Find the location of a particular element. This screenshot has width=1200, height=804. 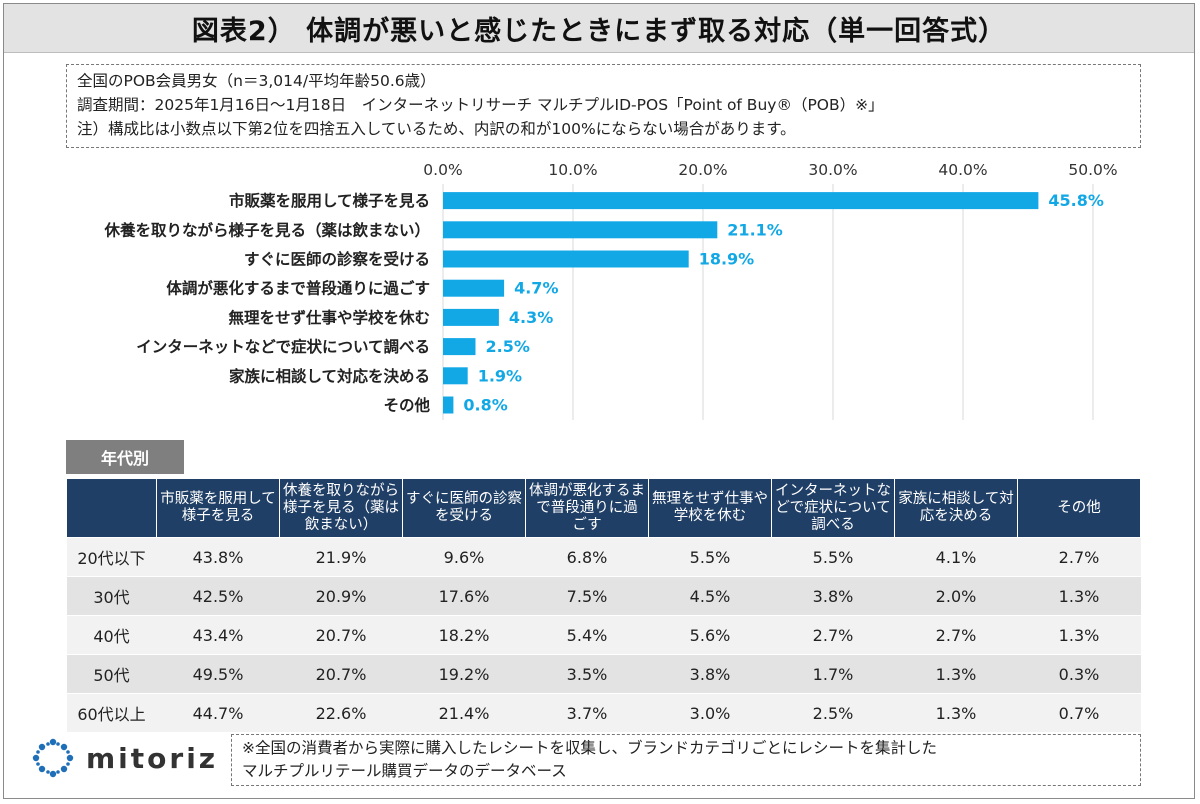

mitoriz-logo-icon is located at coordinates (53, 758).